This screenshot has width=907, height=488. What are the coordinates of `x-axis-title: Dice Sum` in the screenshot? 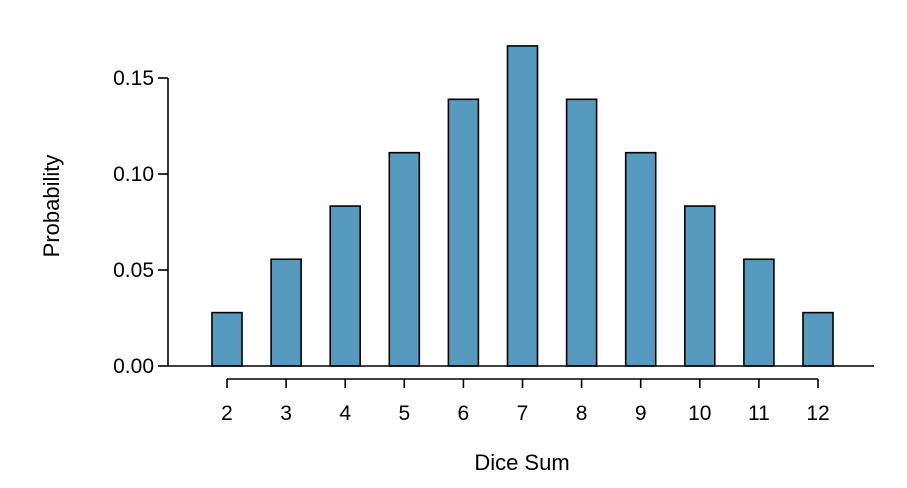 It's located at (521, 462).